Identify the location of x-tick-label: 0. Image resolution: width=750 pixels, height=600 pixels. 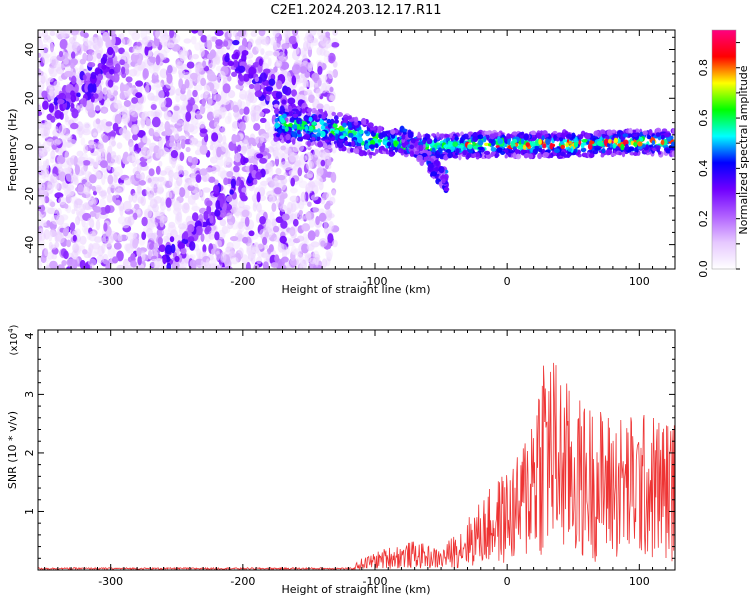
(507, 281).